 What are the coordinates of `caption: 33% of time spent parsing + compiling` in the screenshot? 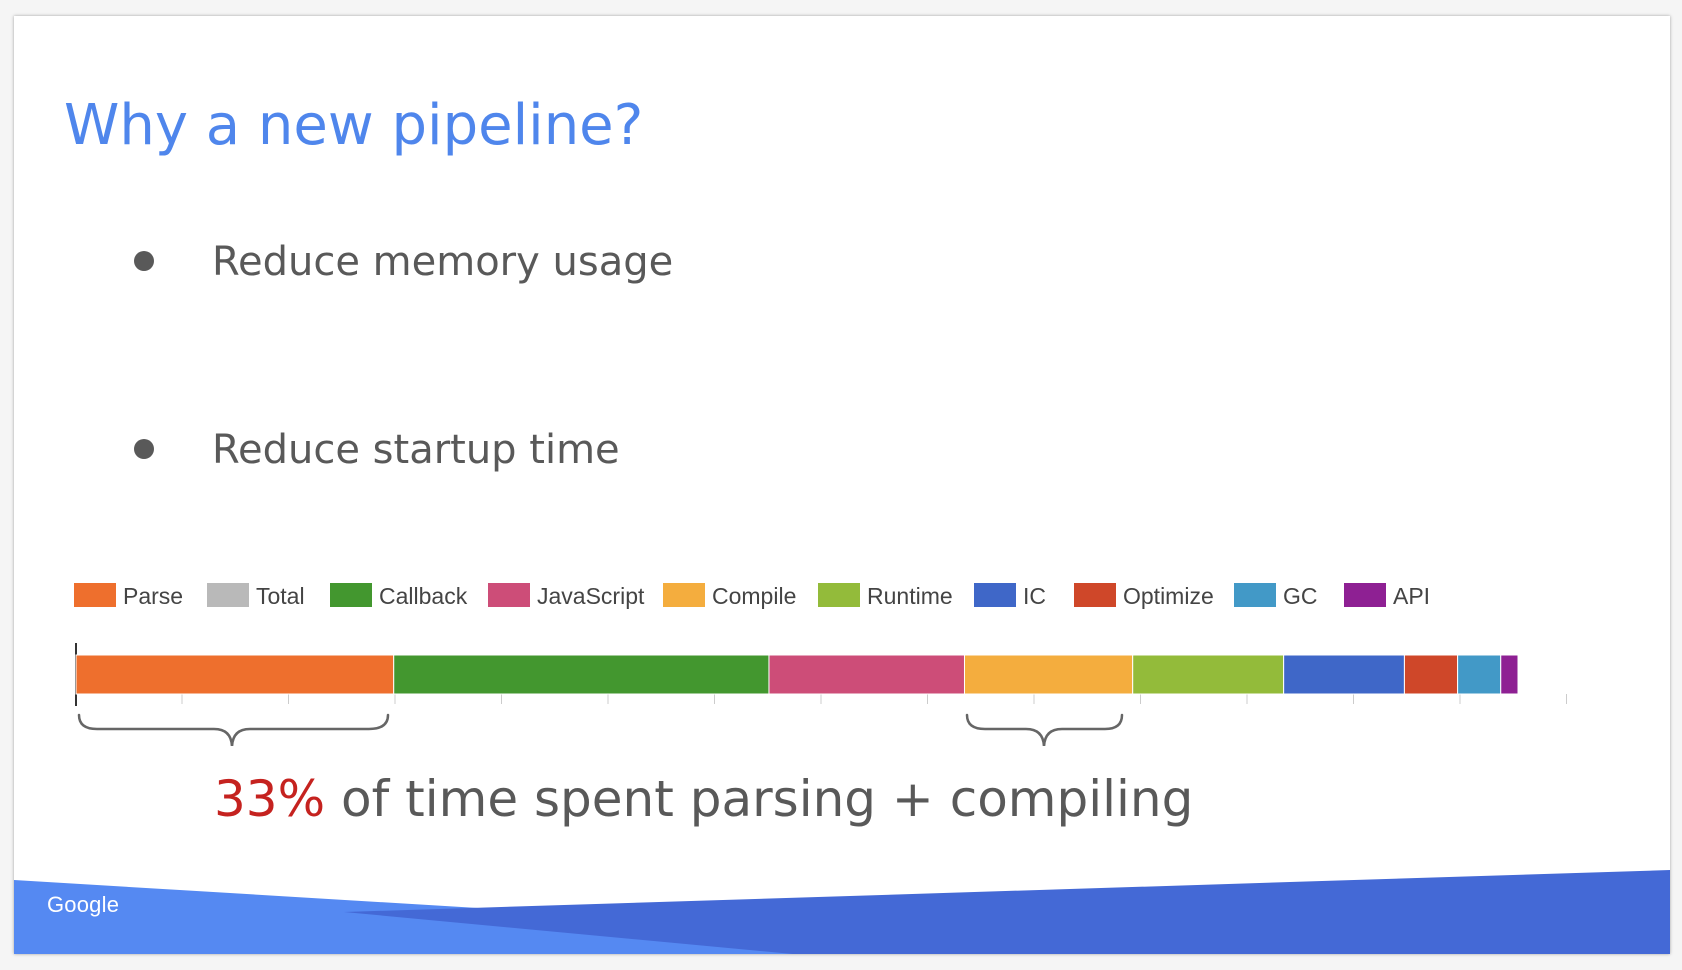 It's located at (703, 799).